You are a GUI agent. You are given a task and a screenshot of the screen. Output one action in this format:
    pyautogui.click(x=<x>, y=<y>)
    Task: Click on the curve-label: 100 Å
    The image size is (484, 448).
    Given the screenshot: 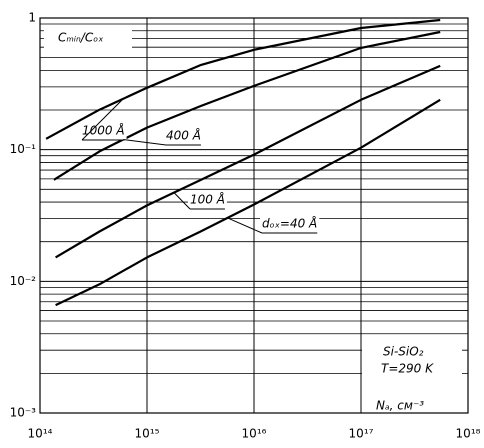 What is the action you would take?
    pyautogui.click(x=207, y=199)
    